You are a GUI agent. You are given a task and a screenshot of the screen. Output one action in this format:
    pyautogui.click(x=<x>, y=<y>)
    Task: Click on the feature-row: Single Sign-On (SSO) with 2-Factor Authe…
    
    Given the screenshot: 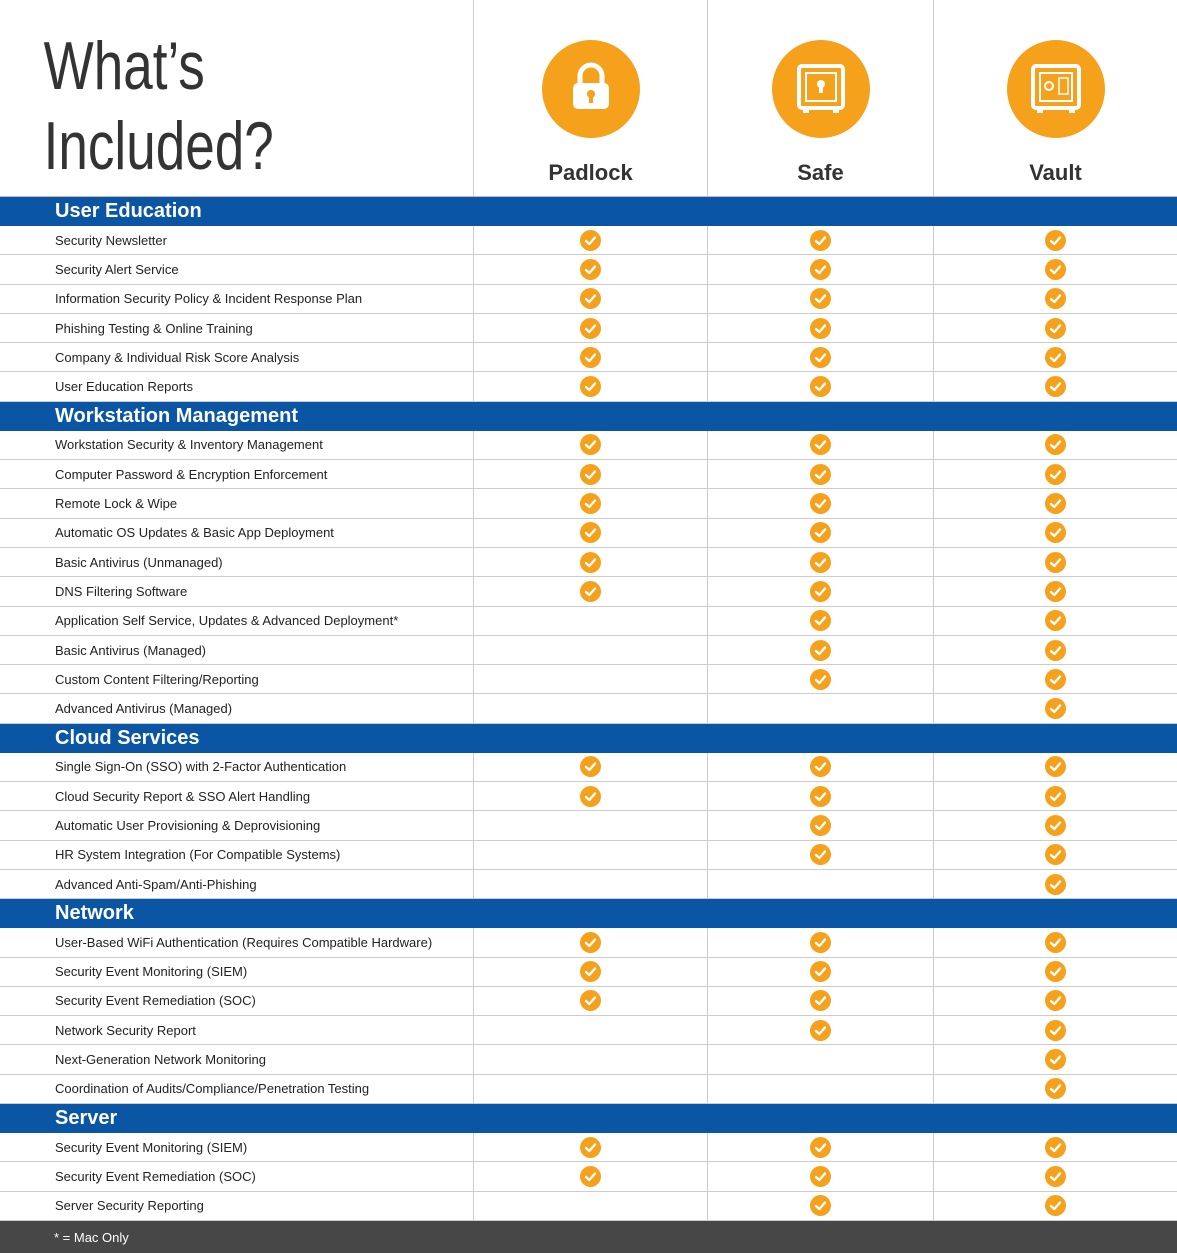 What is the action you would take?
    pyautogui.click(x=588, y=767)
    